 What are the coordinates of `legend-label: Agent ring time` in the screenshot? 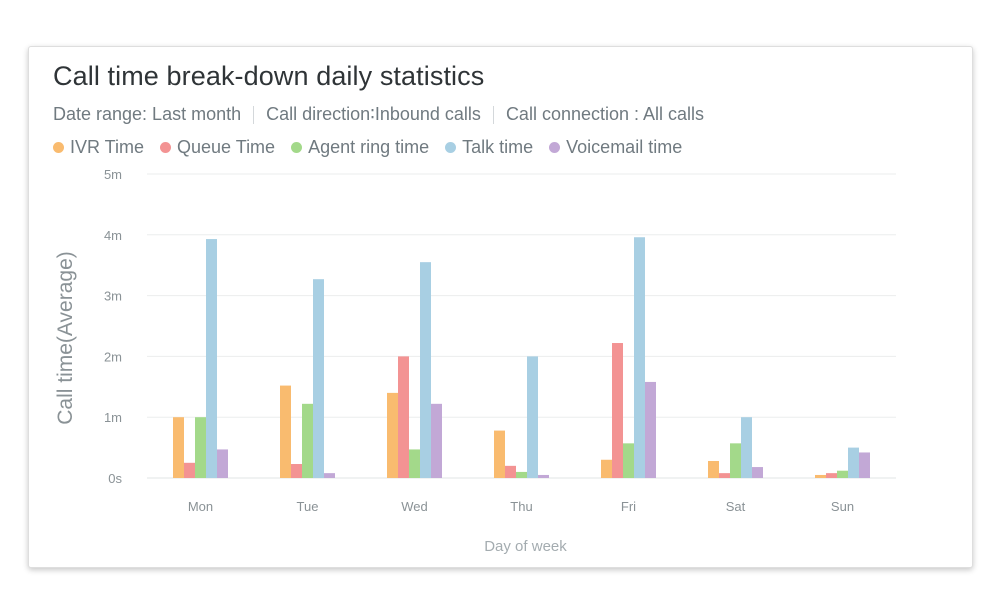 It's located at (369, 147).